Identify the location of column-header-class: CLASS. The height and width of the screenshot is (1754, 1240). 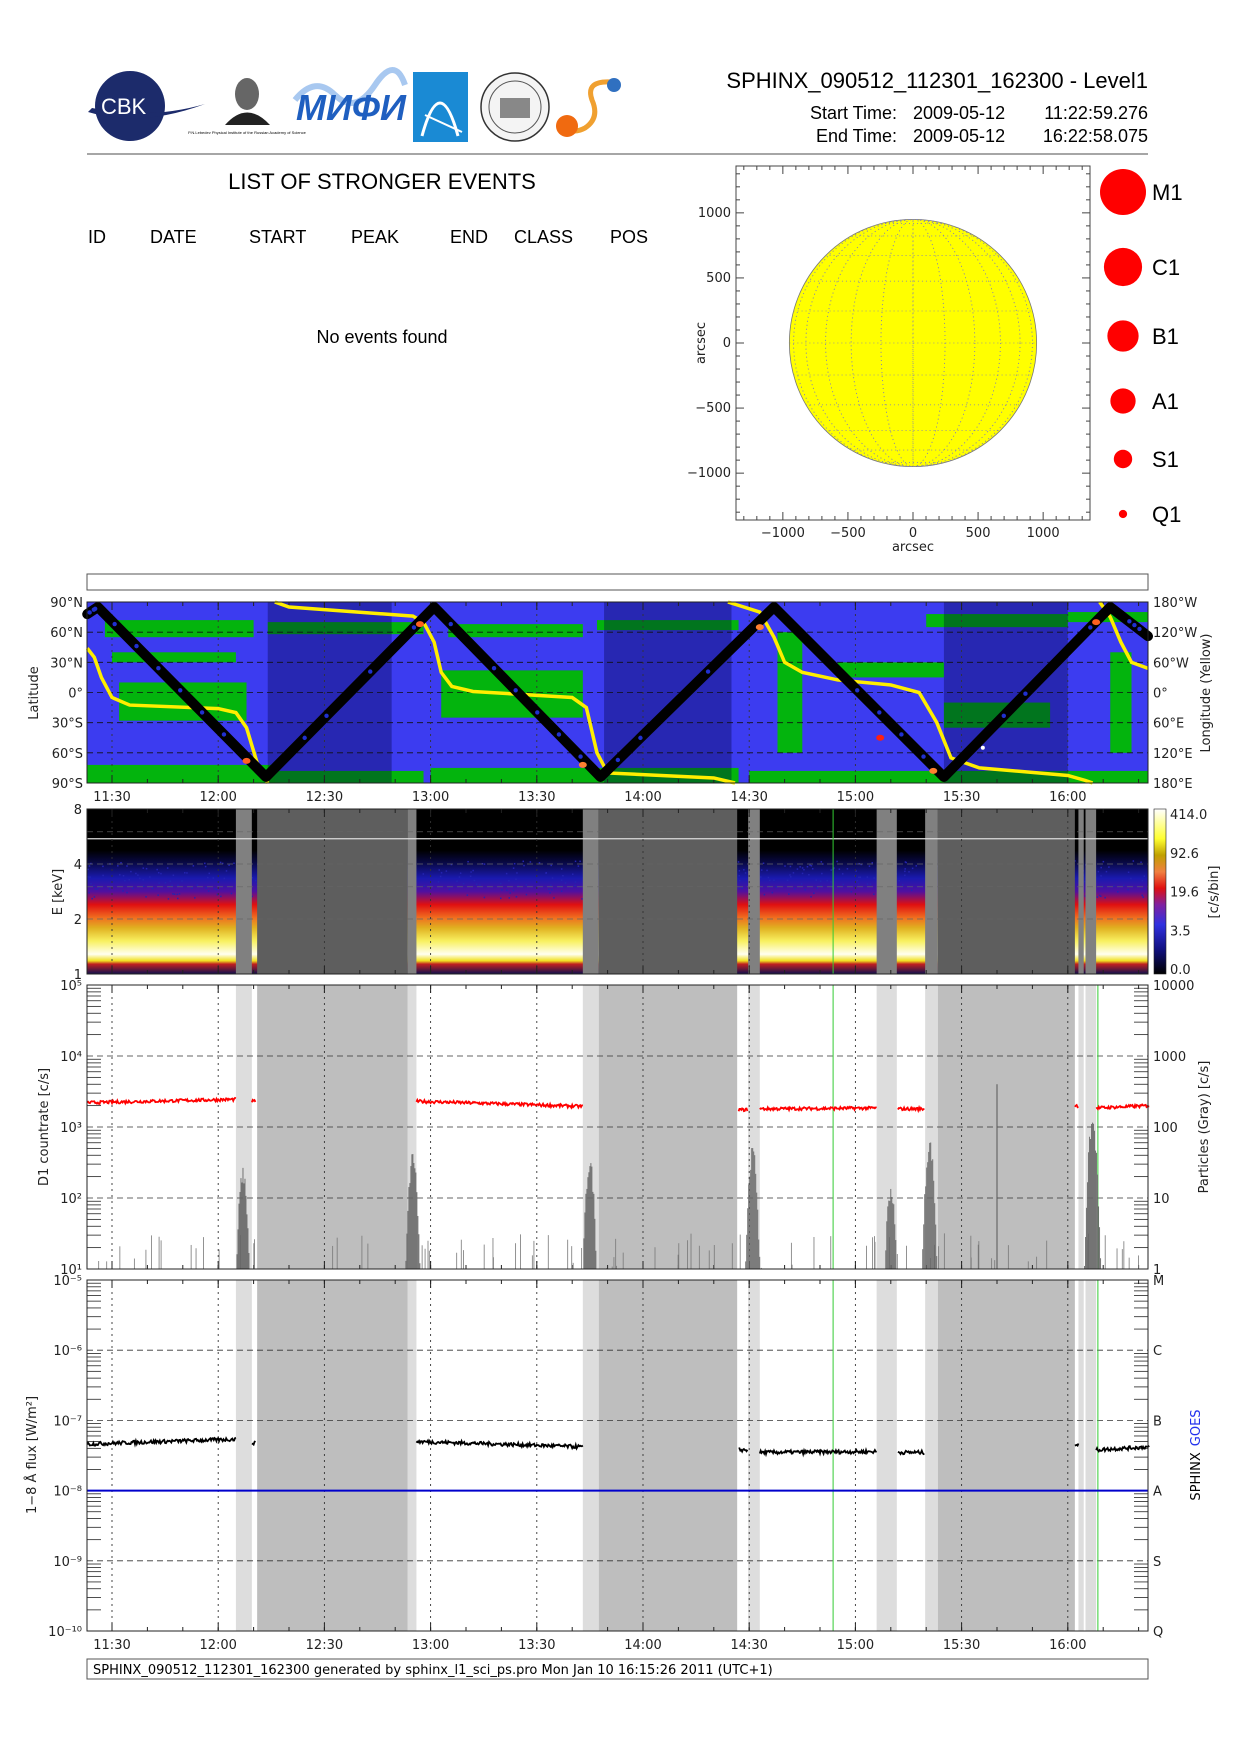
(543, 237).